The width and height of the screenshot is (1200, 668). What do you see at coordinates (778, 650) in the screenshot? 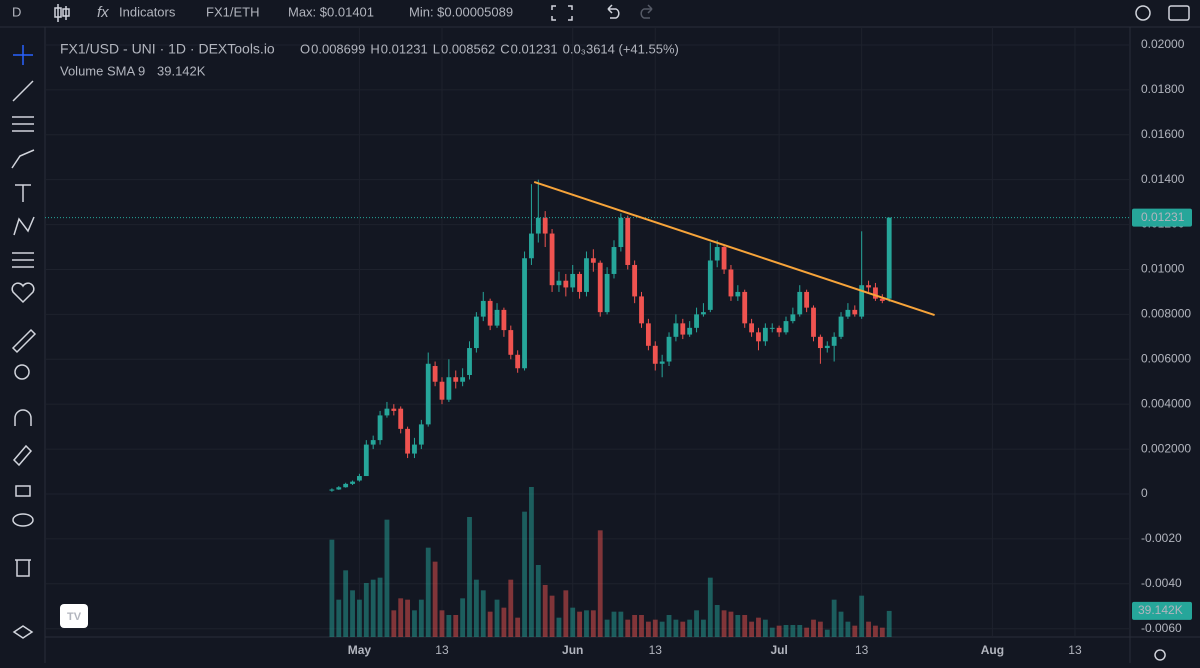
I see `x-tick-label: Jul` at bounding box center [778, 650].